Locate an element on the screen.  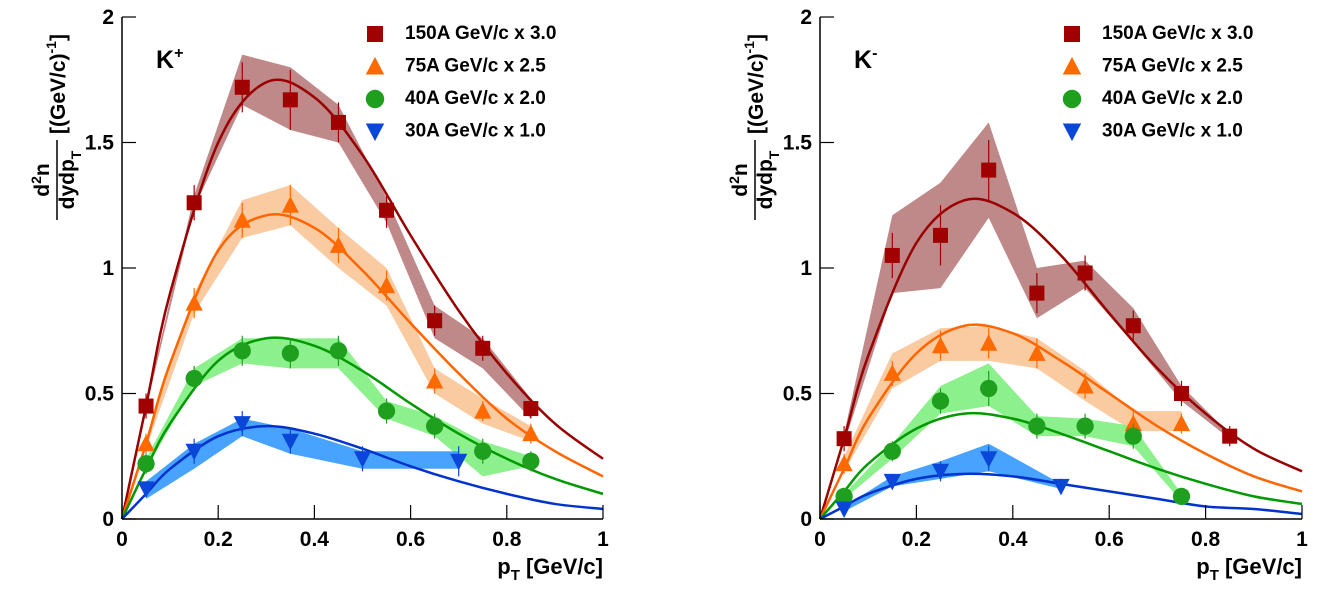
x-tick-label: 0.8 is located at coordinates (1206, 539).